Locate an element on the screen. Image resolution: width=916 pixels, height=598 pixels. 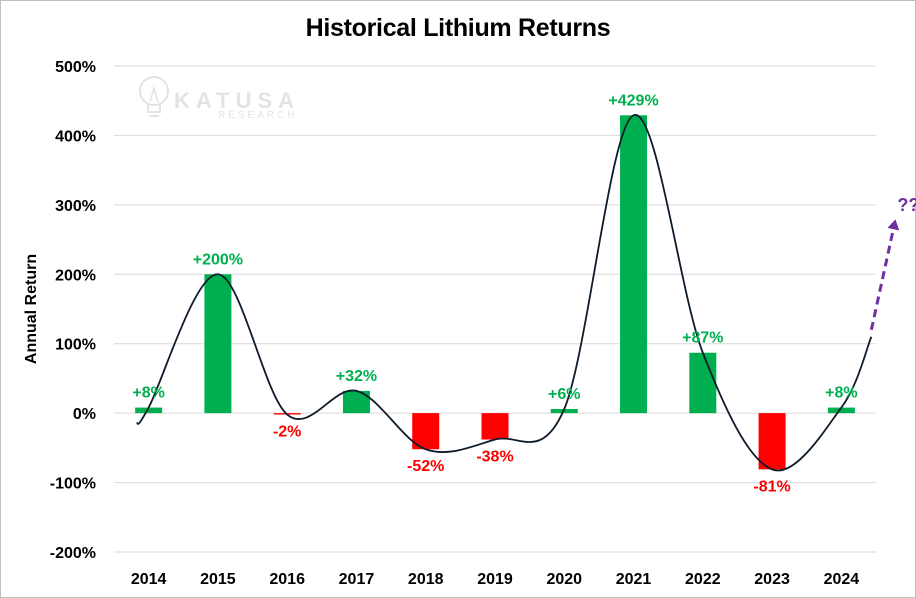
y-tick-label: 500% is located at coordinates (75, 67).